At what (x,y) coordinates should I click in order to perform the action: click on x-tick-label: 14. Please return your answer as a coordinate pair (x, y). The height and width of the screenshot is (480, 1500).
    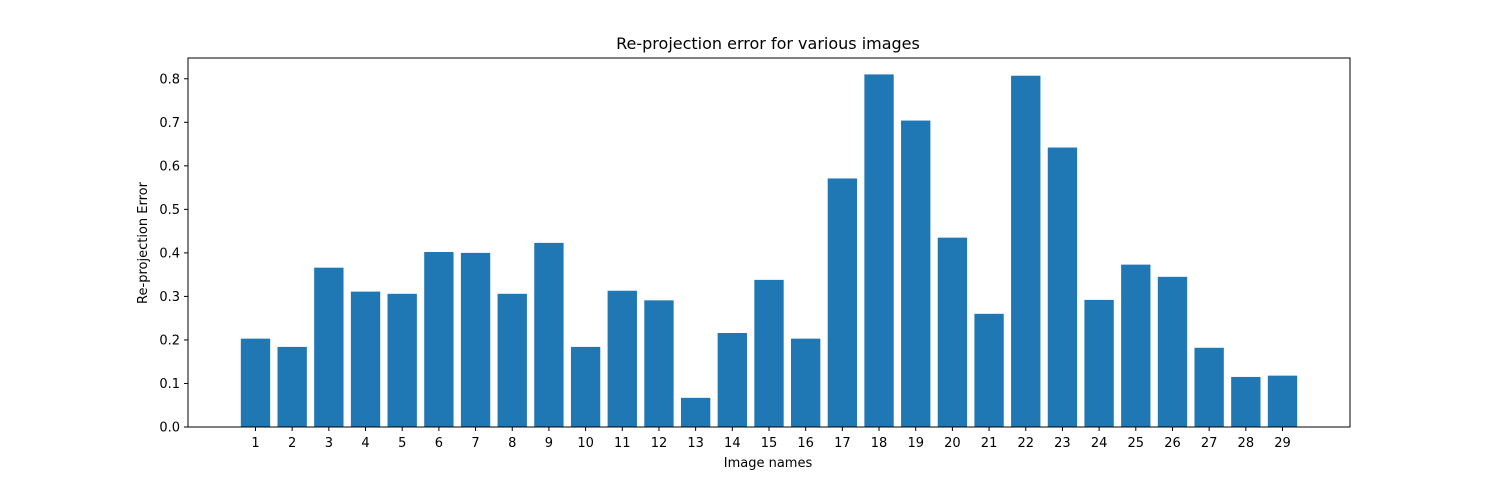
    Looking at the image, I should click on (732, 443).